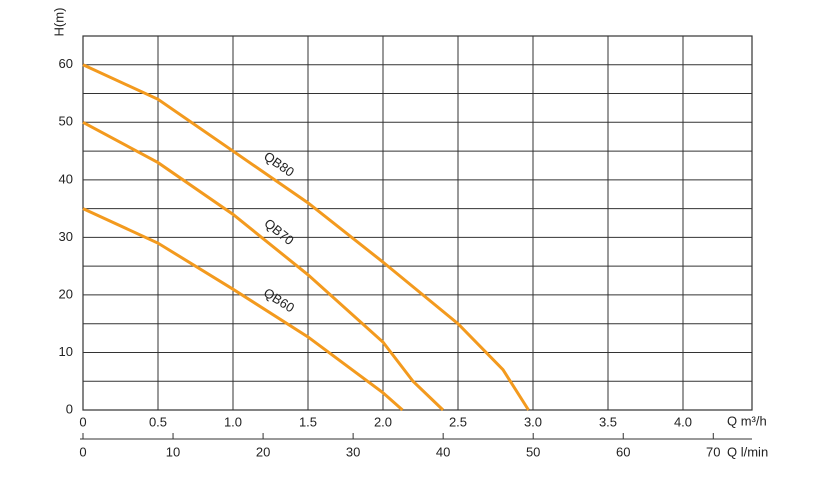 The image size is (816, 484). I want to click on x2-tick-label: 30, so click(353, 451).